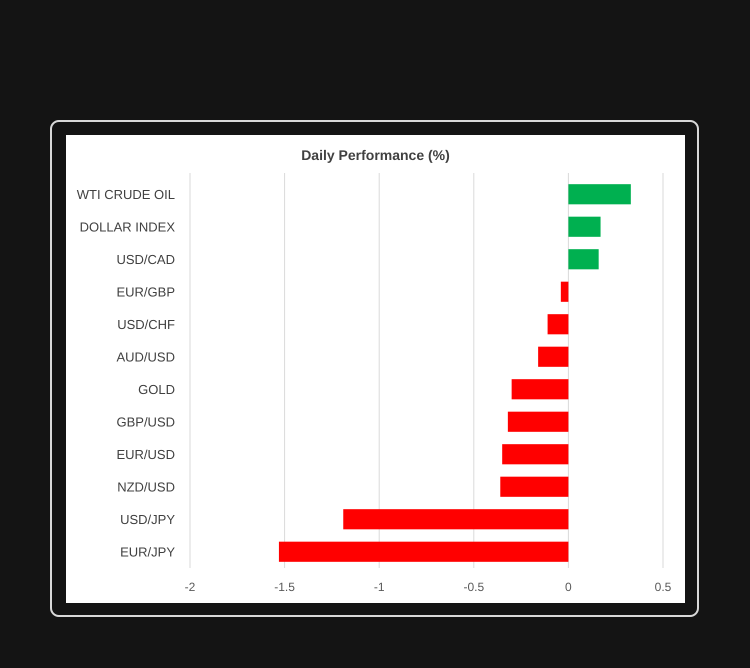 The width and height of the screenshot is (750, 668). What do you see at coordinates (145, 422) in the screenshot?
I see `y-tick-label: GBP/USD` at bounding box center [145, 422].